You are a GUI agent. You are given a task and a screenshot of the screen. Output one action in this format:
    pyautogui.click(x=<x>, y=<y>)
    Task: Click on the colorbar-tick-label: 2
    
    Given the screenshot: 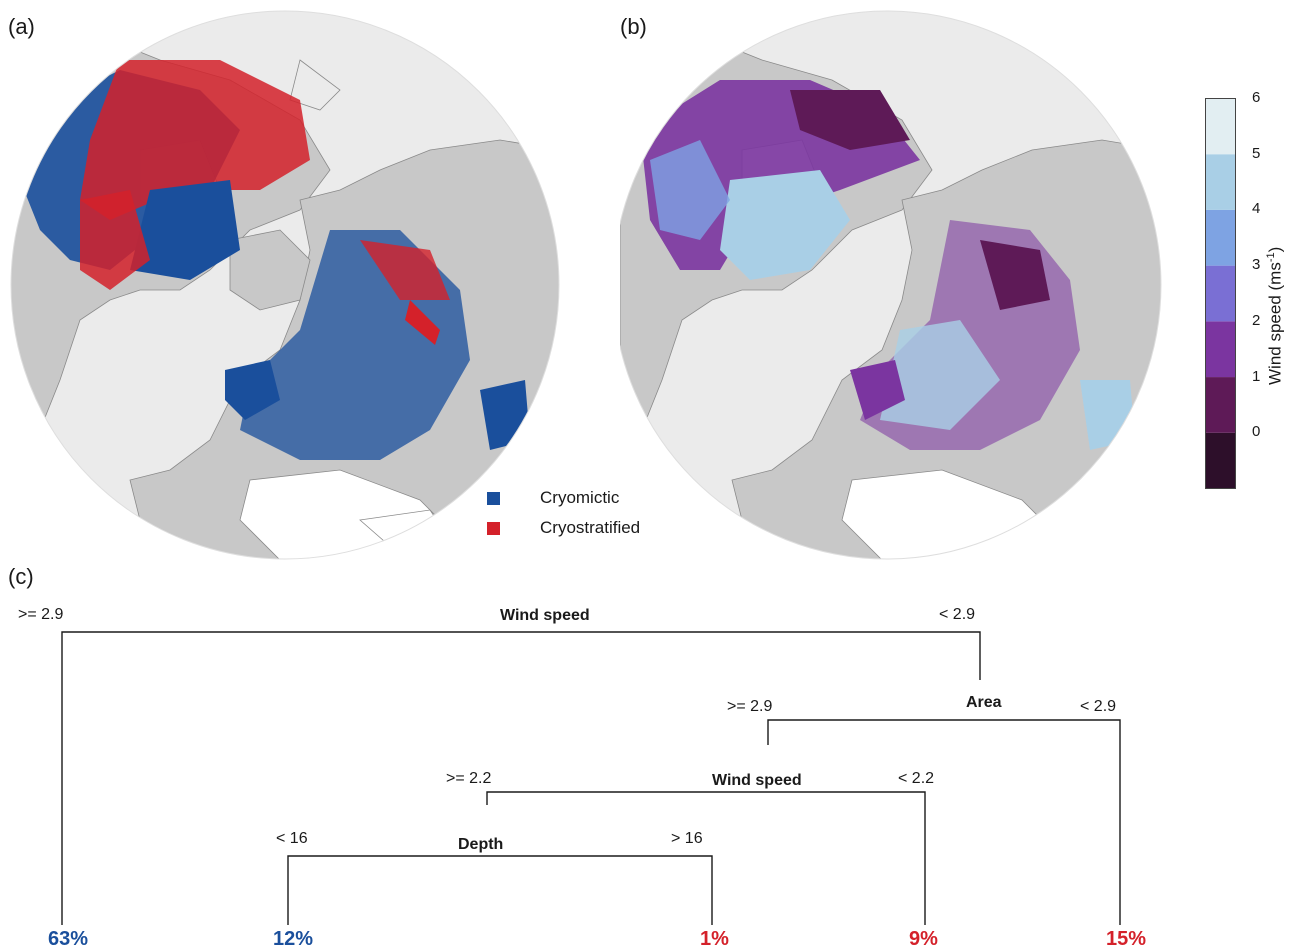 What is the action you would take?
    pyautogui.click(x=1256, y=320)
    